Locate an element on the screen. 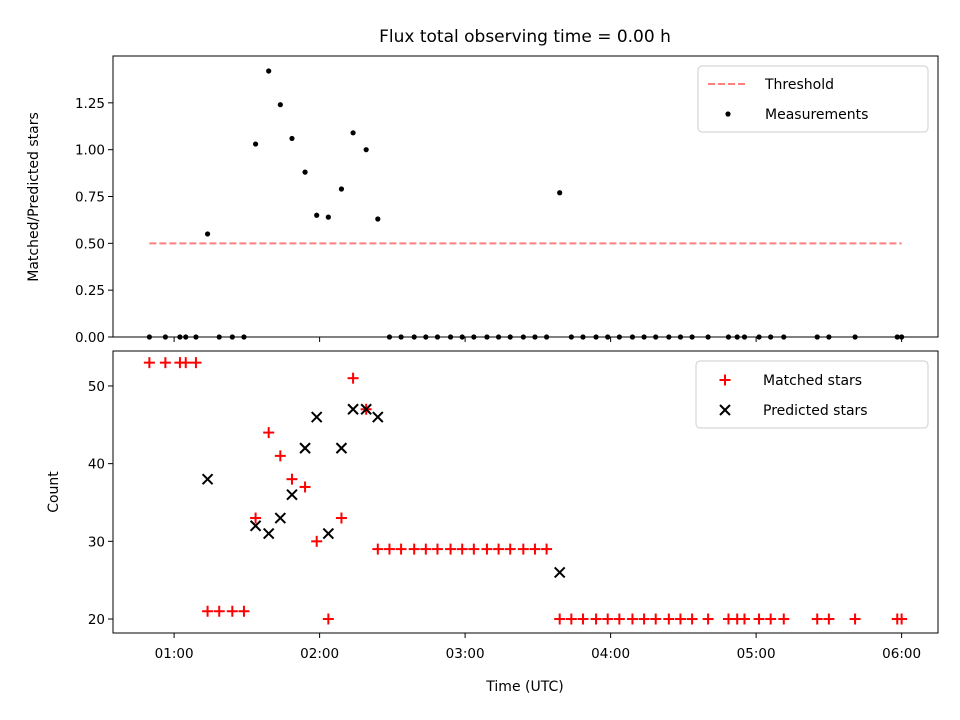 The width and height of the screenshot is (960, 720). bottom-y-axis-label: Count is located at coordinates (54, 492).